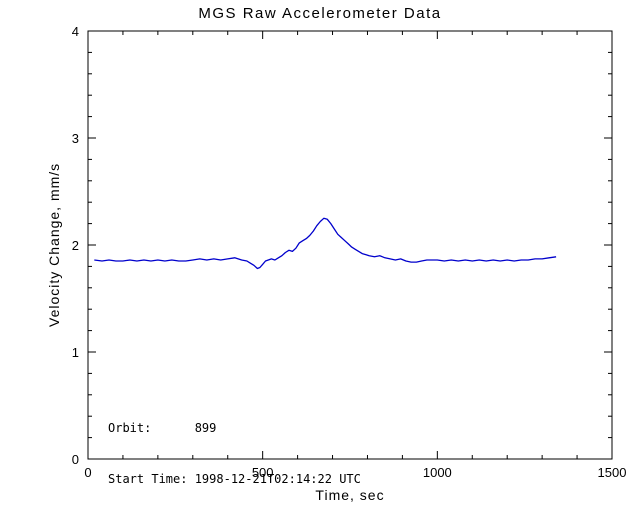  What do you see at coordinates (75, 245) in the screenshot?
I see `y-tick-label: 2` at bounding box center [75, 245].